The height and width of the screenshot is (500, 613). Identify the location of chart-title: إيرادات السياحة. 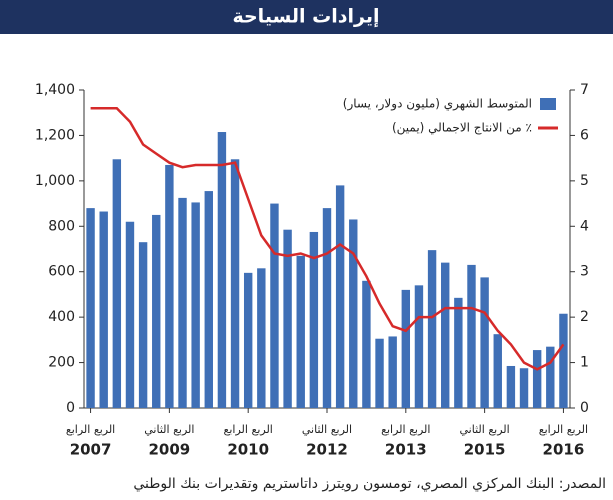
(305, 17).